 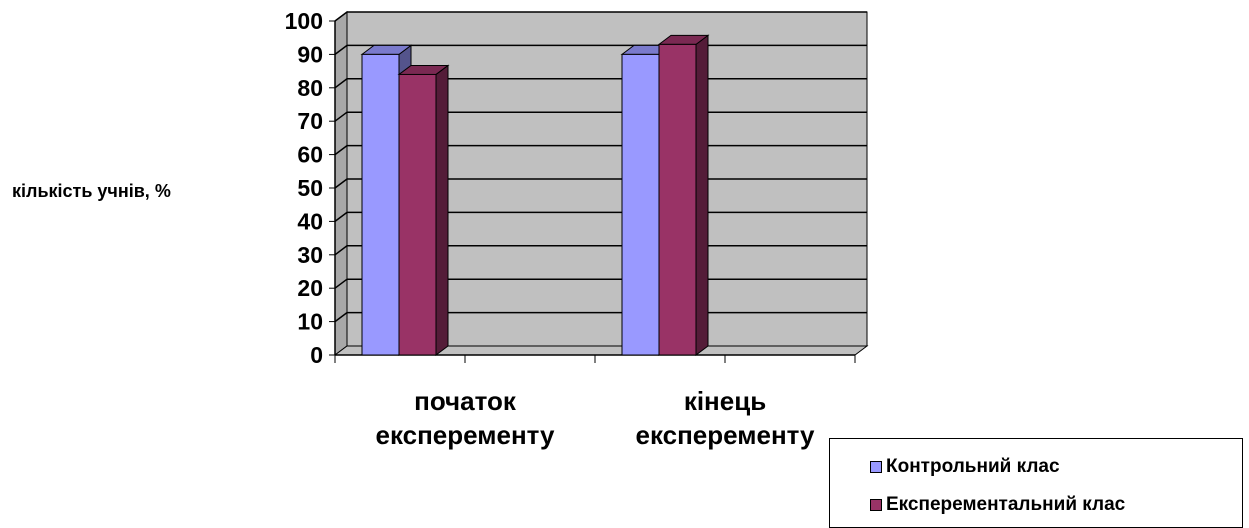 I want to click on category-label-1: кінець експеременту, so click(x=726, y=418).